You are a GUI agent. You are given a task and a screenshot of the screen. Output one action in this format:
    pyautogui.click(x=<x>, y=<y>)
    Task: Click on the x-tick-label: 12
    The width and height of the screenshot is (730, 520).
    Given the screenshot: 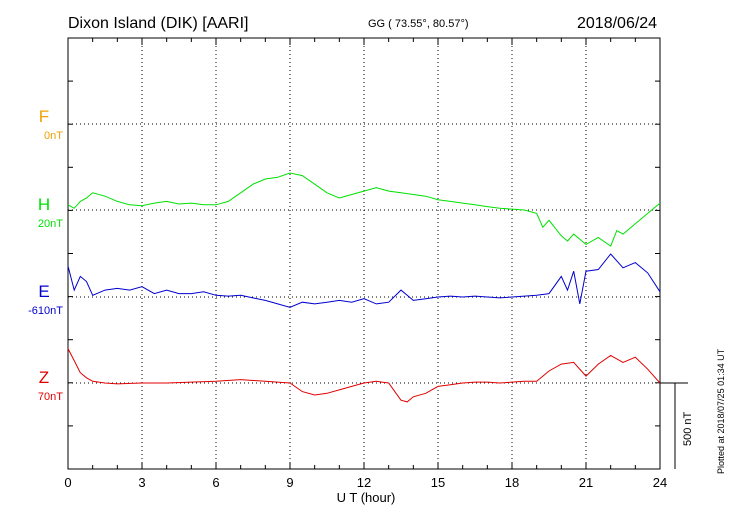 What is the action you would take?
    pyautogui.click(x=364, y=482)
    